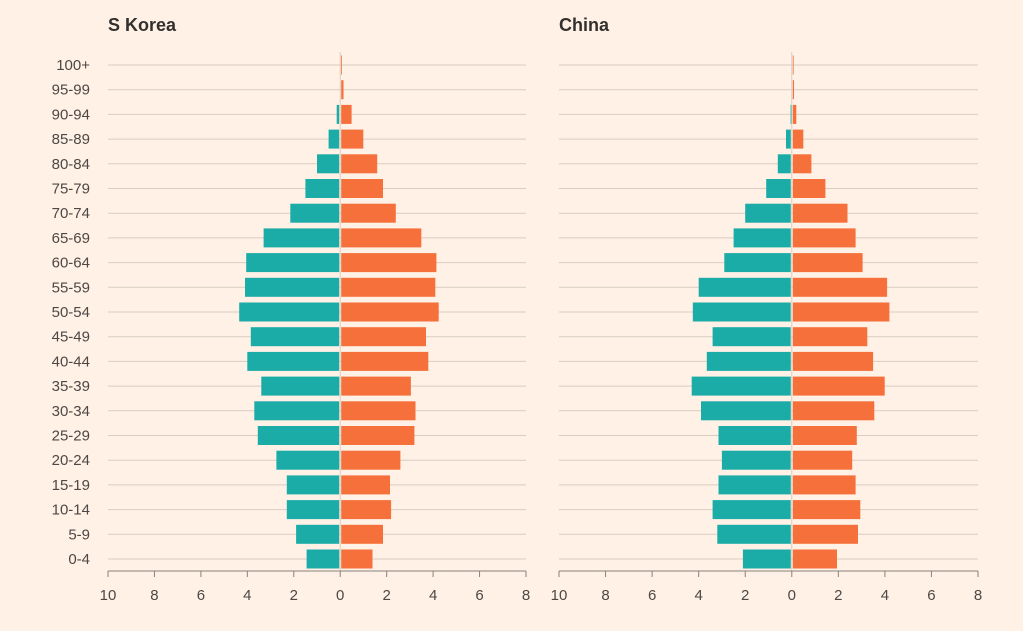 This screenshot has width=1023, height=631. Describe the element at coordinates (433, 595) in the screenshot. I see `korea-x-tick-label: 4` at that location.